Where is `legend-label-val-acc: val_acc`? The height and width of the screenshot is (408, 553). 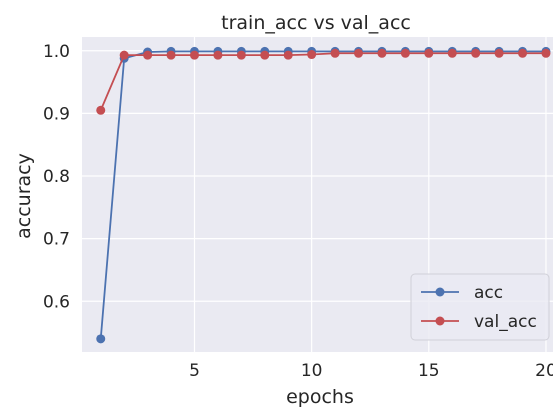 legend-label-val-acc: val_acc is located at coordinates (505, 322).